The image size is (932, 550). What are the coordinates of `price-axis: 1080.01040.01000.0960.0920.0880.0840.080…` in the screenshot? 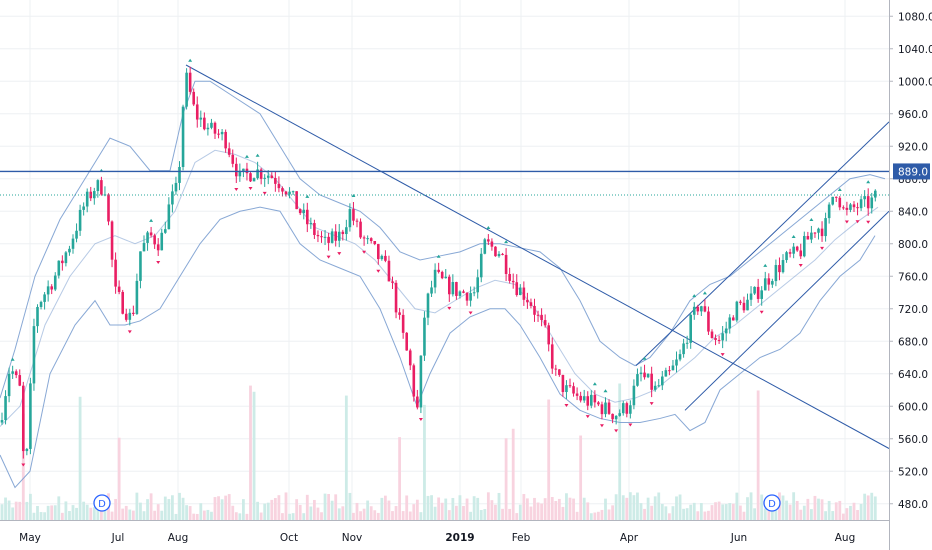 It's located at (910, 261).